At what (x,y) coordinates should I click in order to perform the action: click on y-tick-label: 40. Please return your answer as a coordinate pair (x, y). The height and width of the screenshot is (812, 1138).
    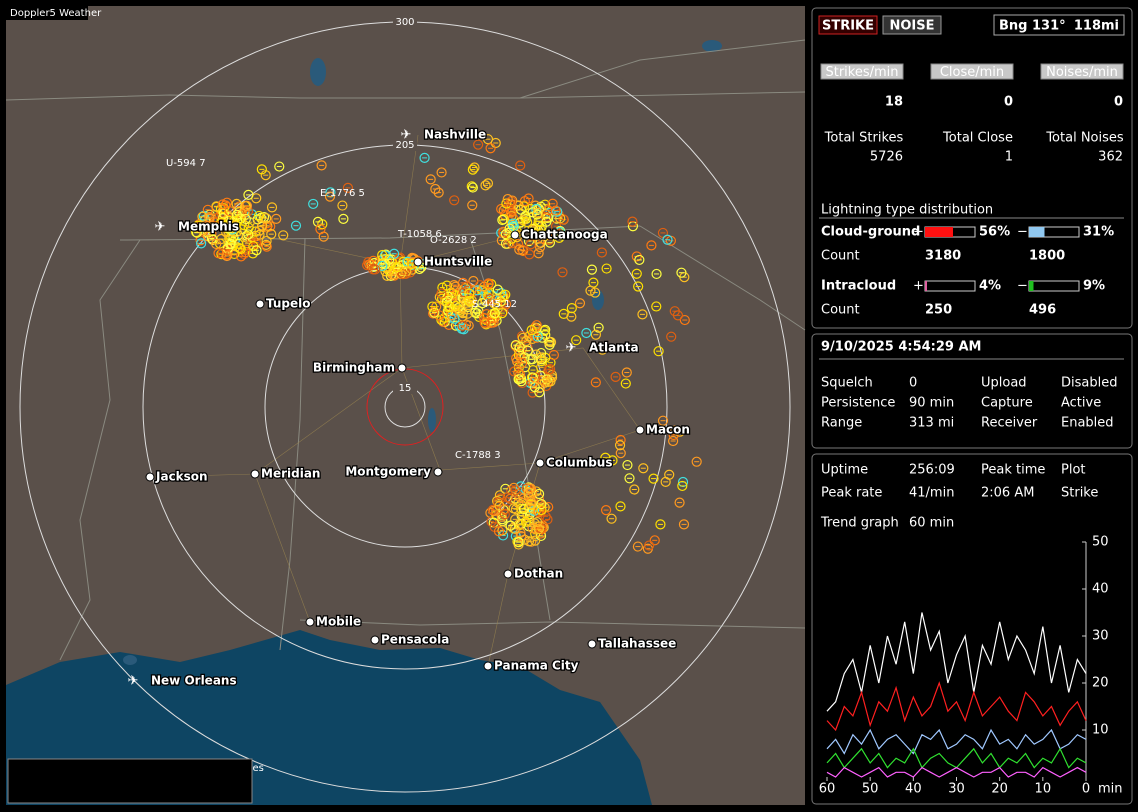
    Looking at the image, I should click on (1100, 589).